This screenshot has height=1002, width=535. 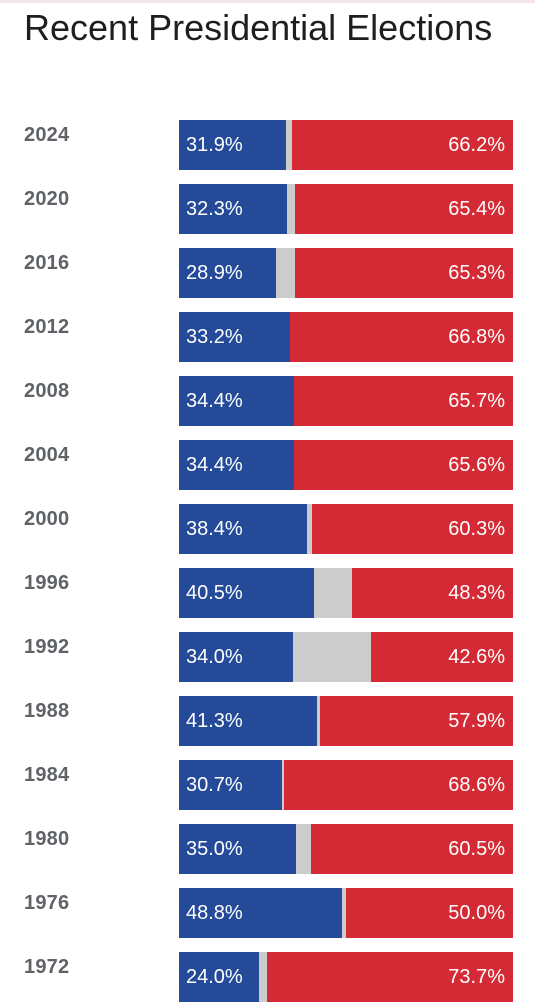 I want to click on democrat-bar: 41.3%, so click(x=248, y=721).